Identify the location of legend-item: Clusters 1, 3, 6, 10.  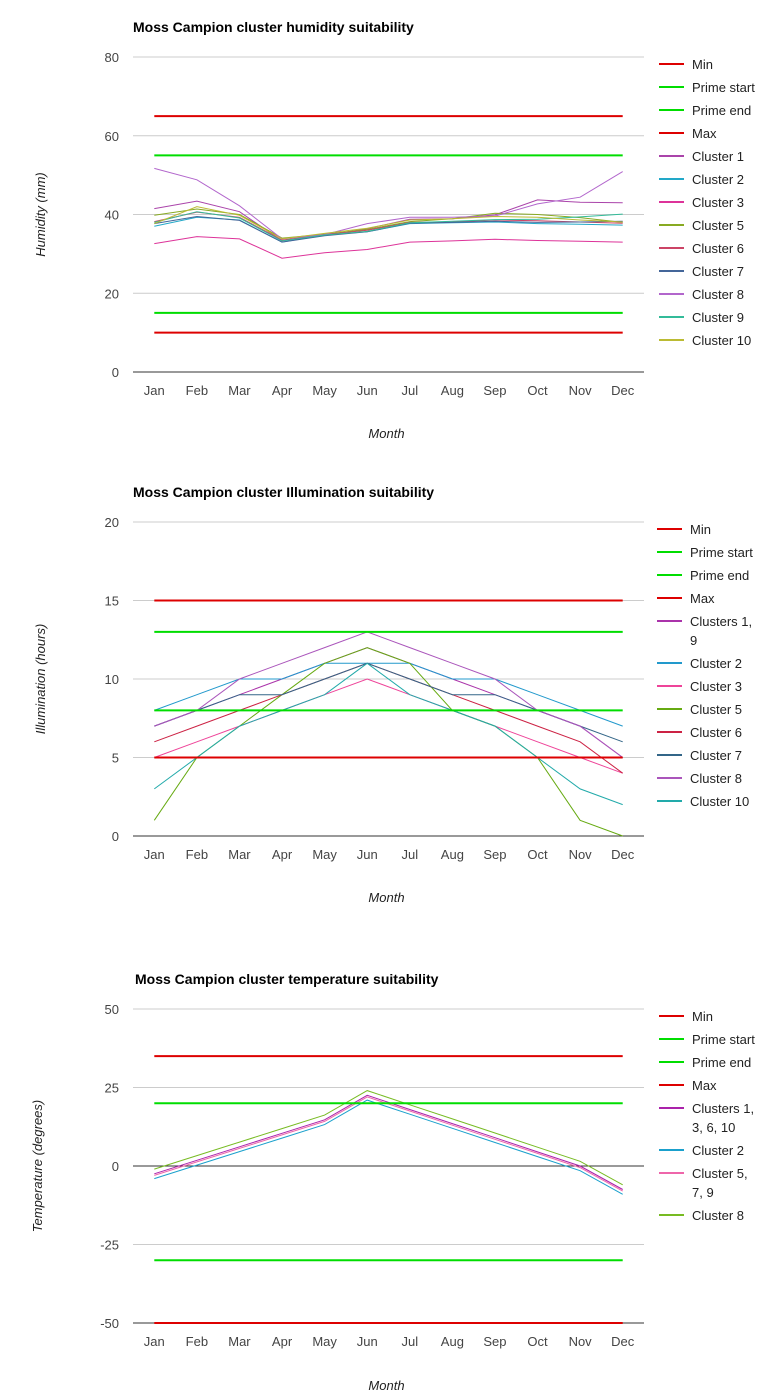
(706, 1118).